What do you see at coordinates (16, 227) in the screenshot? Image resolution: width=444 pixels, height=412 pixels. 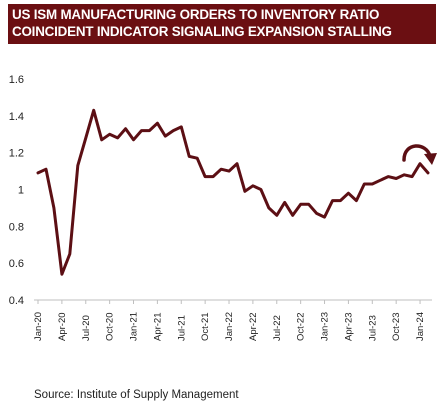 I see `y-tick-label: 0.8` at bounding box center [16, 227].